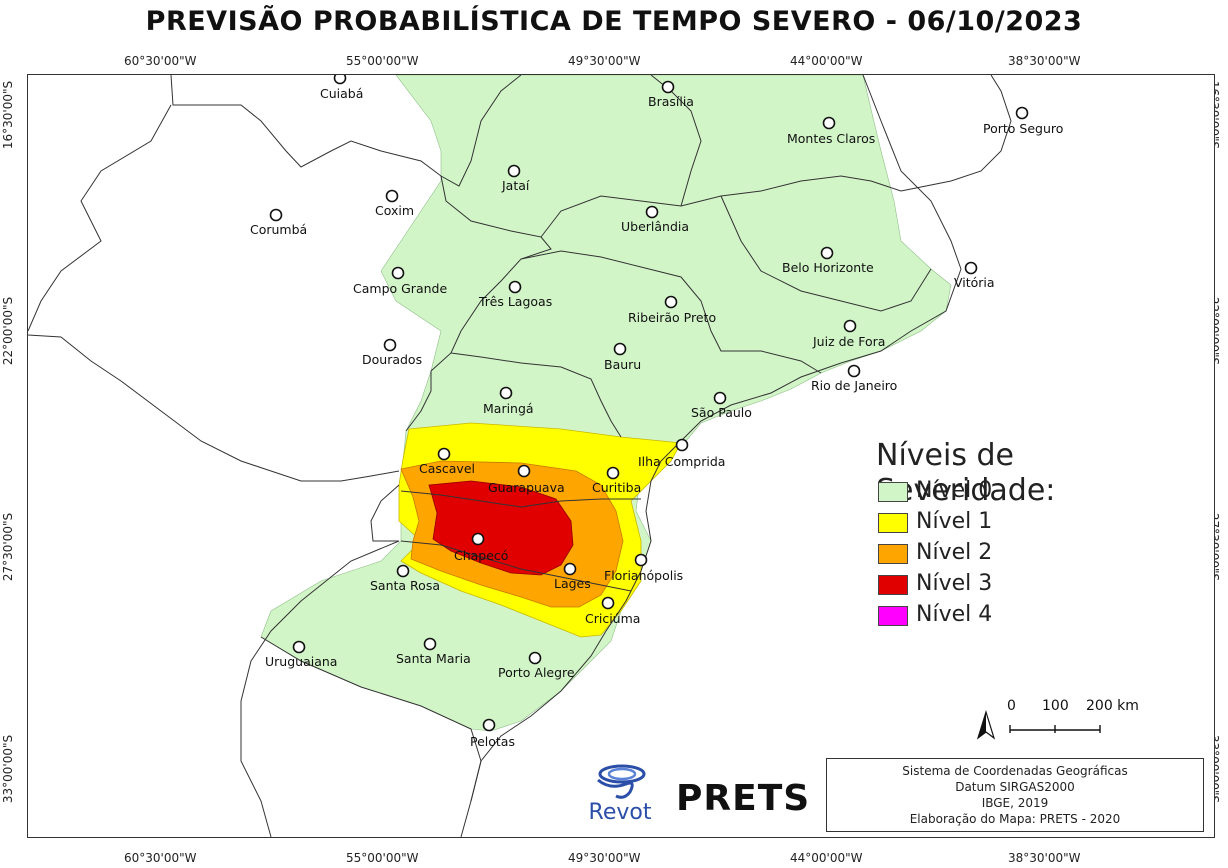 The height and width of the screenshot is (868, 1228). Describe the element at coordinates (617, 487) in the screenshot. I see `city-label: Curitiba` at that location.